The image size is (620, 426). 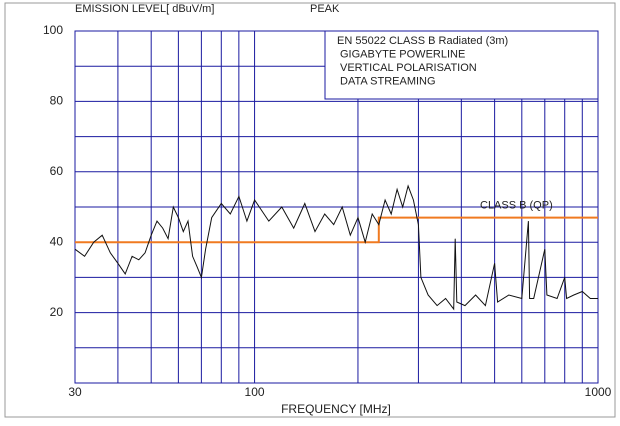 I want to click on info-line: VERTICAL POLARISATION, so click(x=408, y=68).